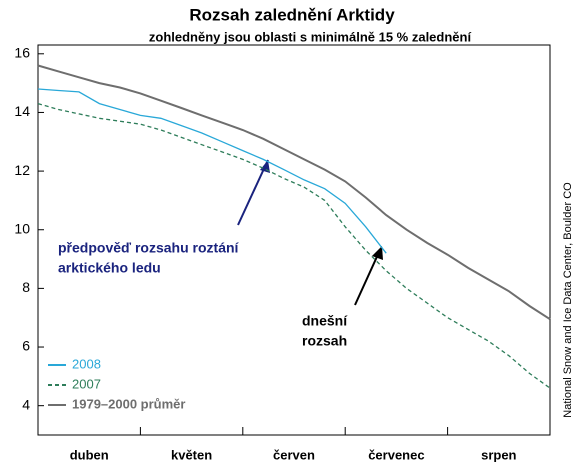  Describe the element at coordinates (22, 228) in the screenshot. I see `y-tick-label: 10` at that location.